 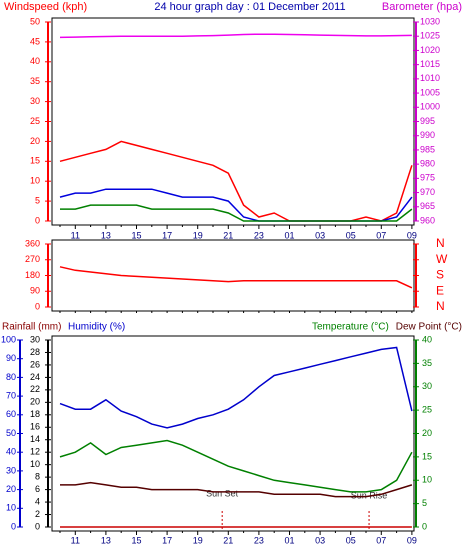 I want to click on y-tick-label: 26, so click(x=35, y=364).